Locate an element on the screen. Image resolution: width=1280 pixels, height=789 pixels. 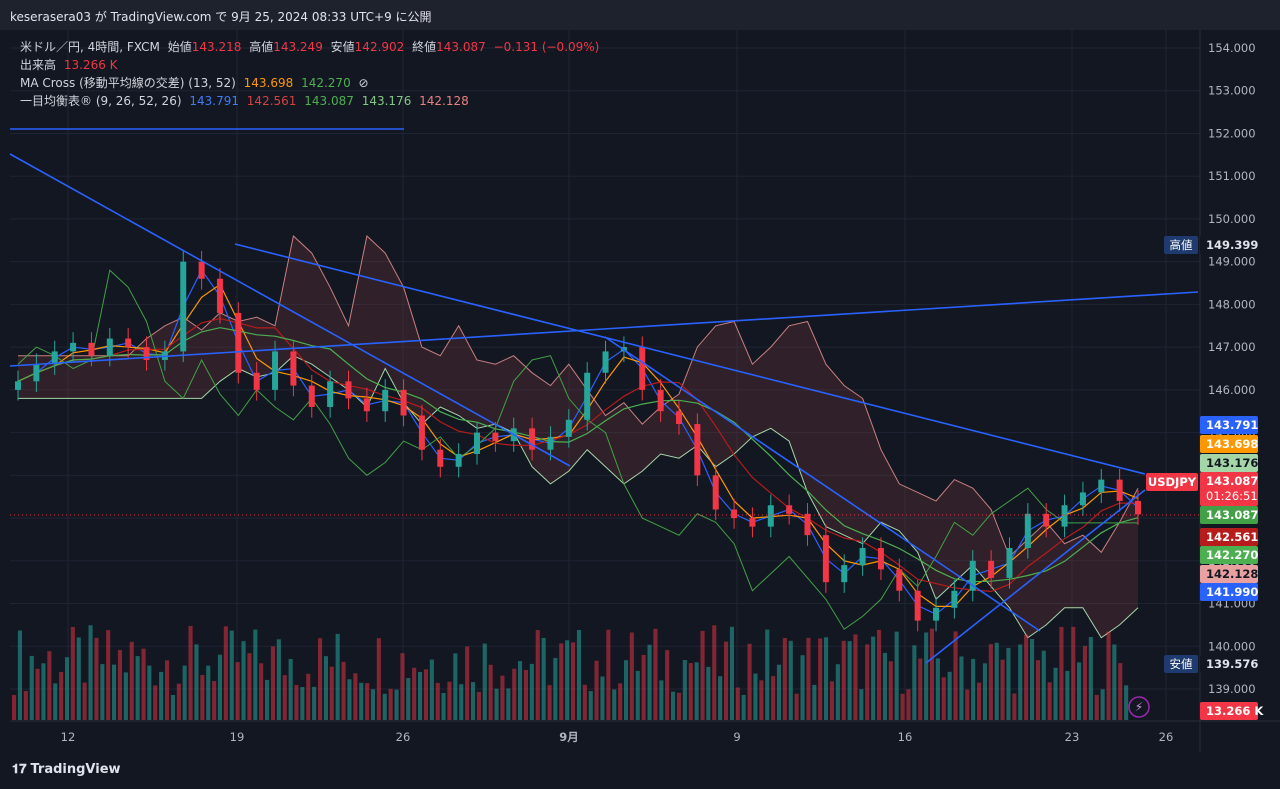
chikou-marker: 143.087 is located at coordinates (1232, 515).